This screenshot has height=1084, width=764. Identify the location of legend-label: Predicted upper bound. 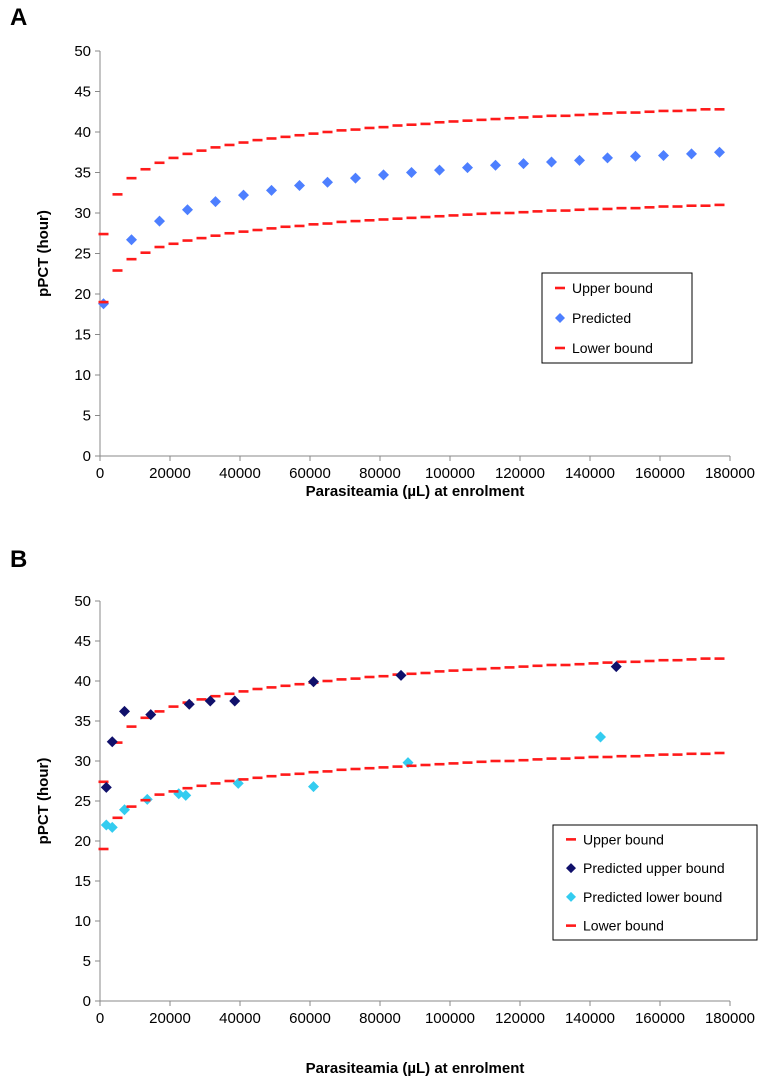
(654, 868).